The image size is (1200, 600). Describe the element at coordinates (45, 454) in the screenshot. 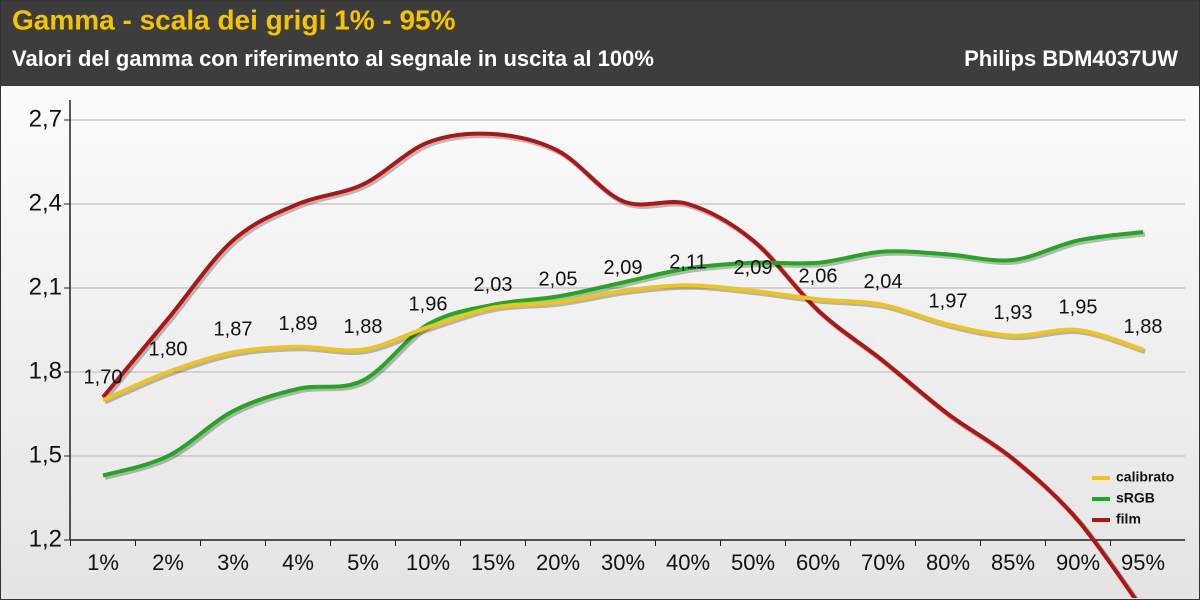

I see `y-tick-label: 1,5` at that location.